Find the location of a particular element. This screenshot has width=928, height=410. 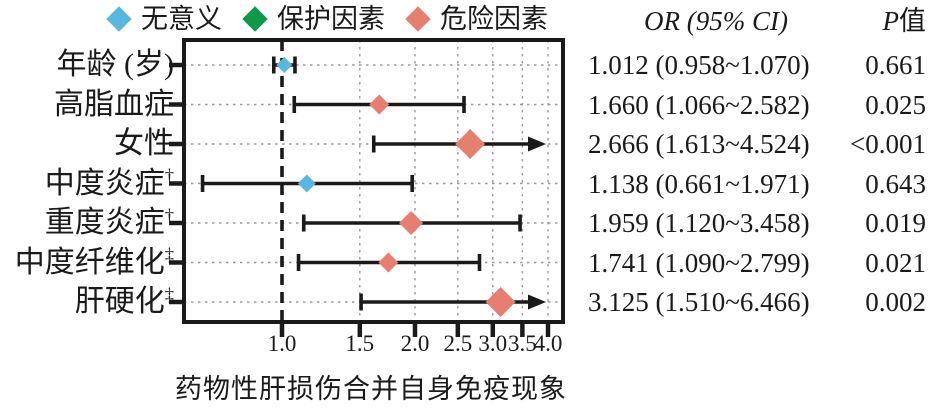

x-axis-tick-label: 1.0 is located at coordinates (282, 343).